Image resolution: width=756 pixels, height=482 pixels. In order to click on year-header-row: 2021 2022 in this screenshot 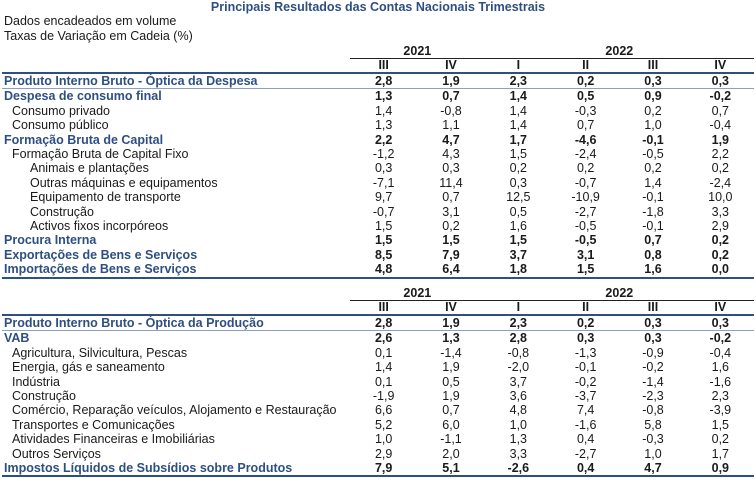, I will do `click(378, 293)`.